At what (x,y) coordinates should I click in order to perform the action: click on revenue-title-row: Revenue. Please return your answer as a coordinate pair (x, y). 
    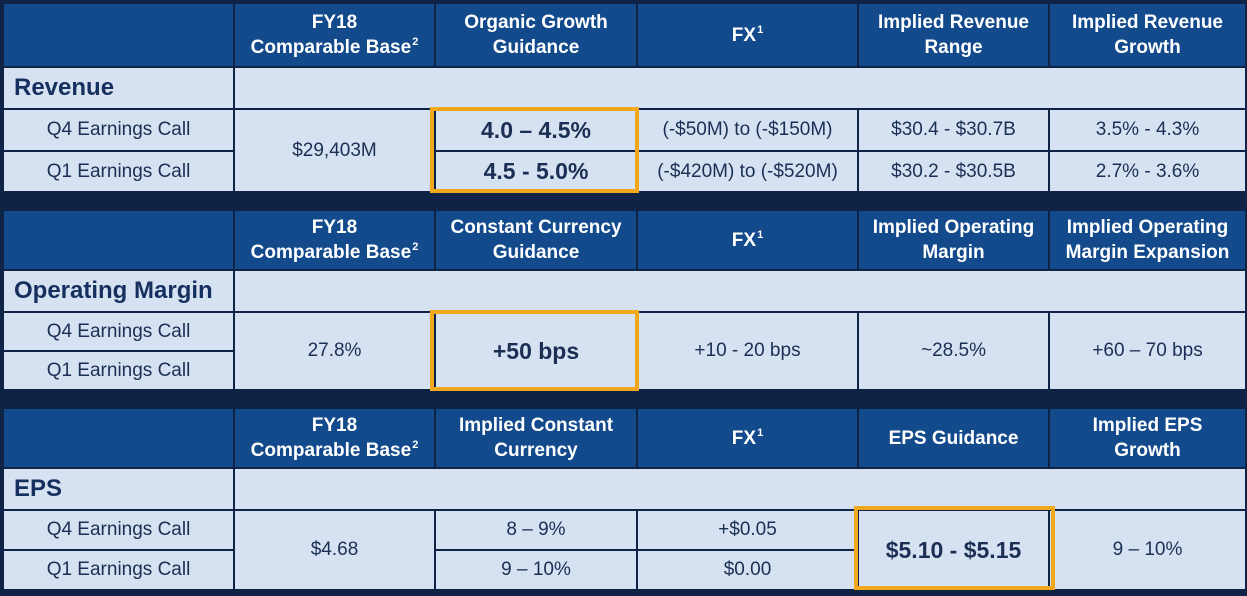
    Looking at the image, I should click on (624, 88).